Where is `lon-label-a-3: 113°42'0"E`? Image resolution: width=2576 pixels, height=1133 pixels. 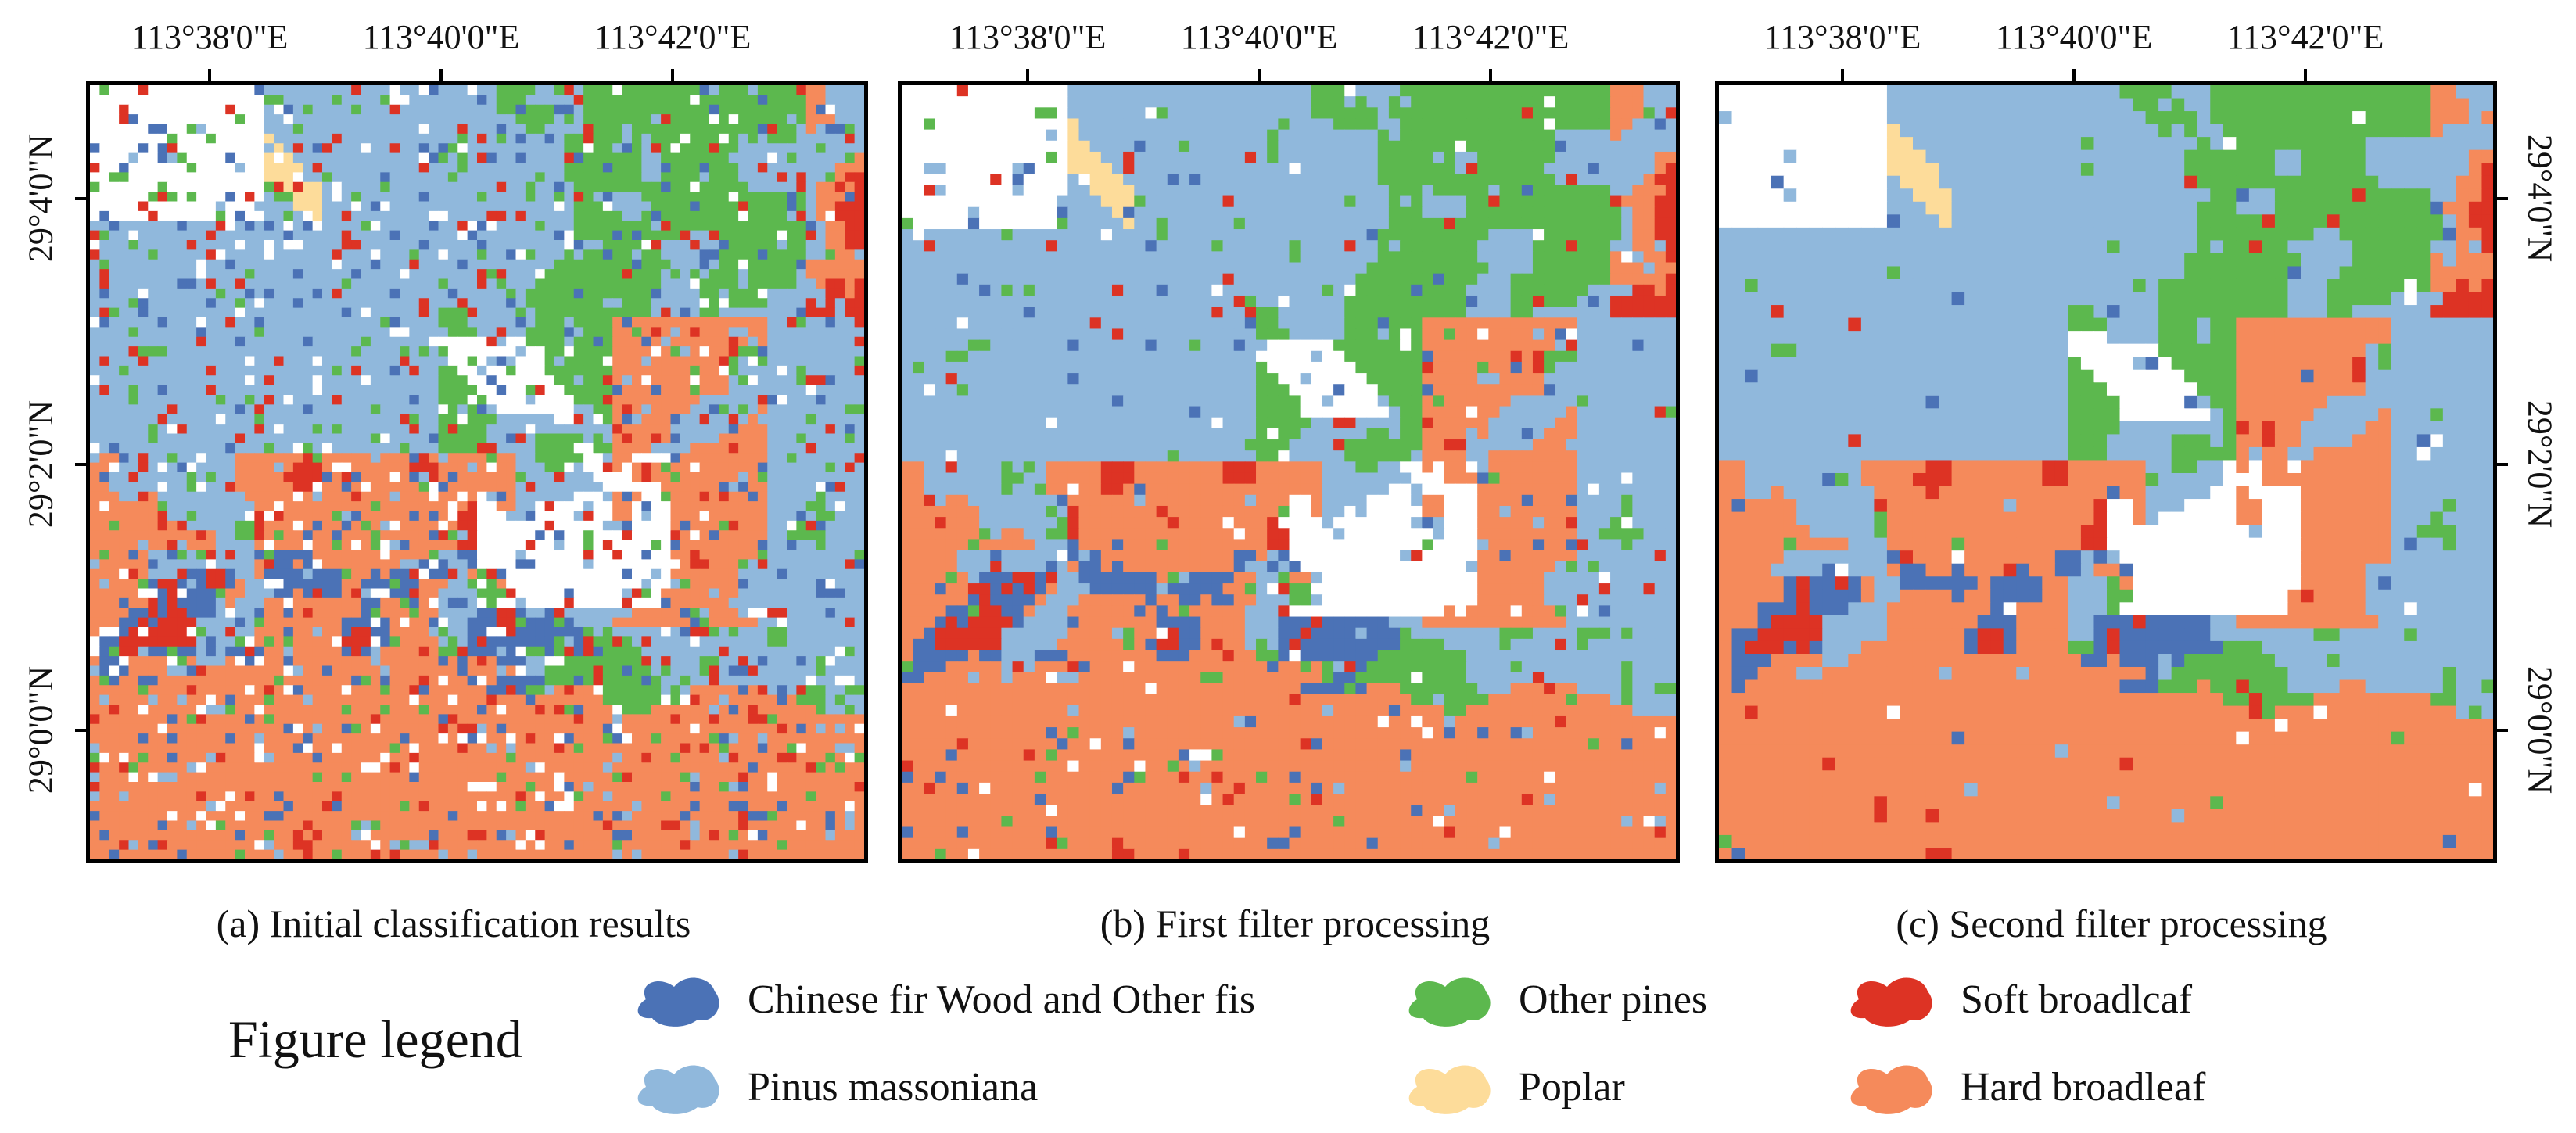 lon-label-a-3: 113°42'0"E is located at coordinates (673, 37).